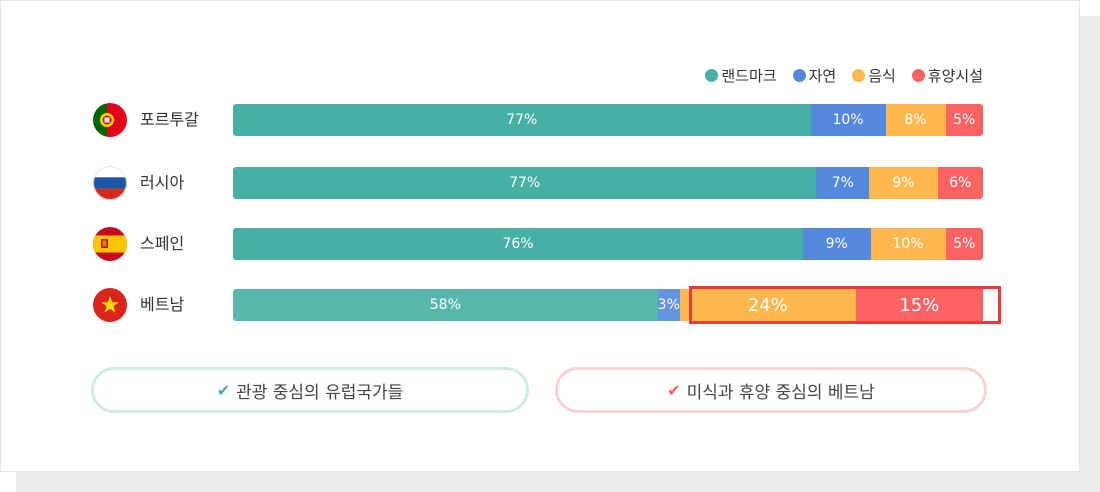  I want to click on legend-item-nature: 자연, so click(814, 75).